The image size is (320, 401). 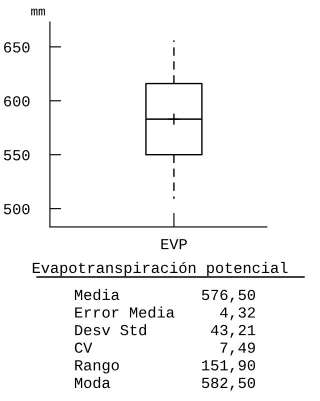 What do you see at coordinates (160, 269) in the screenshot?
I see `text: Evapotranspiración potencial` at bounding box center [160, 269].